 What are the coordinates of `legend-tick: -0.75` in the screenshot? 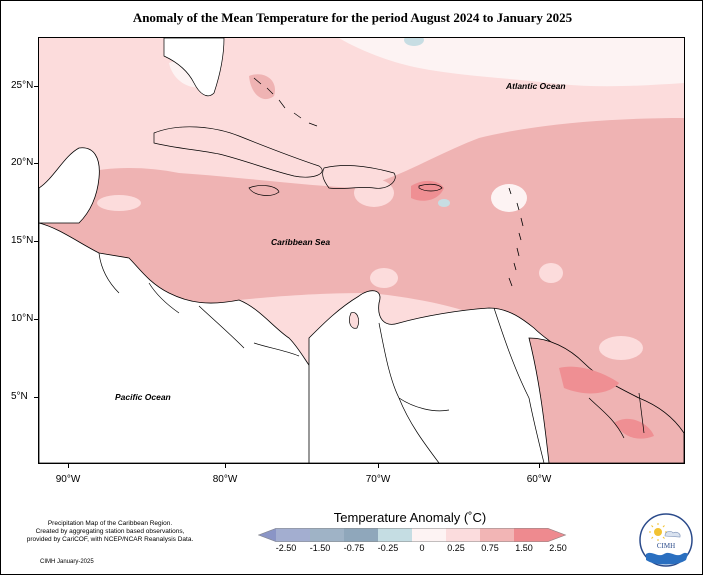 It's located at (354, 548).